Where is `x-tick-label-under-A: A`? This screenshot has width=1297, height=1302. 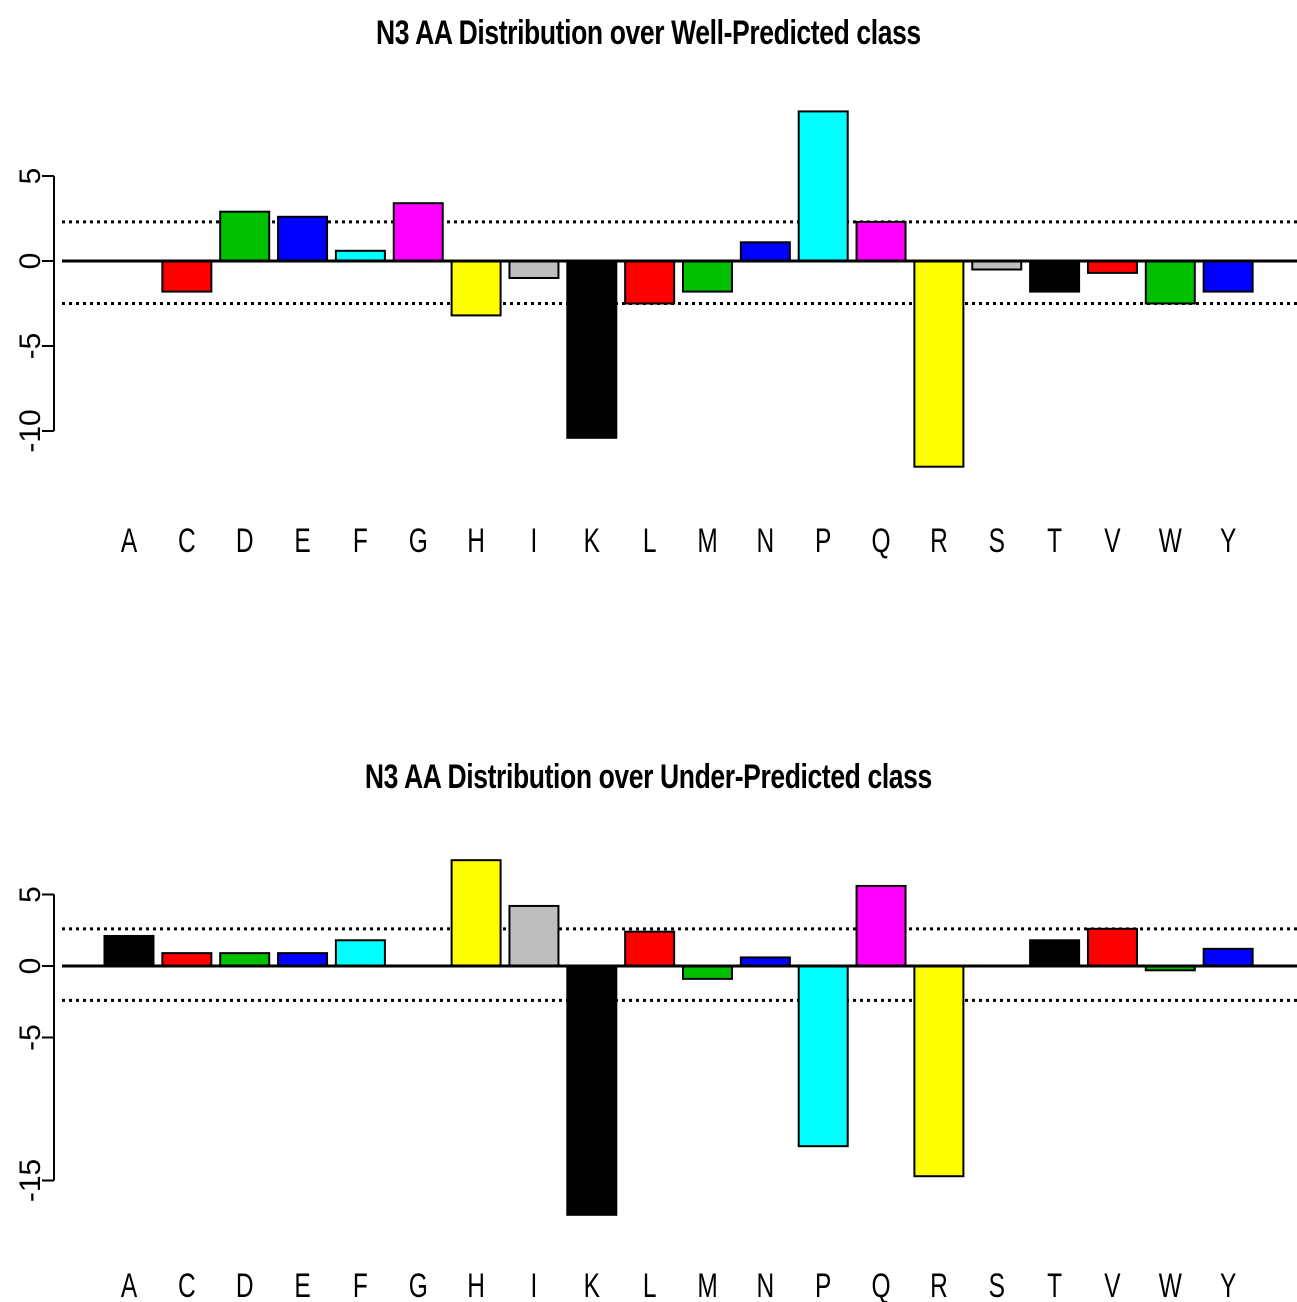
x-tick-label-under-A: A is located at coordinates (129, 1284).